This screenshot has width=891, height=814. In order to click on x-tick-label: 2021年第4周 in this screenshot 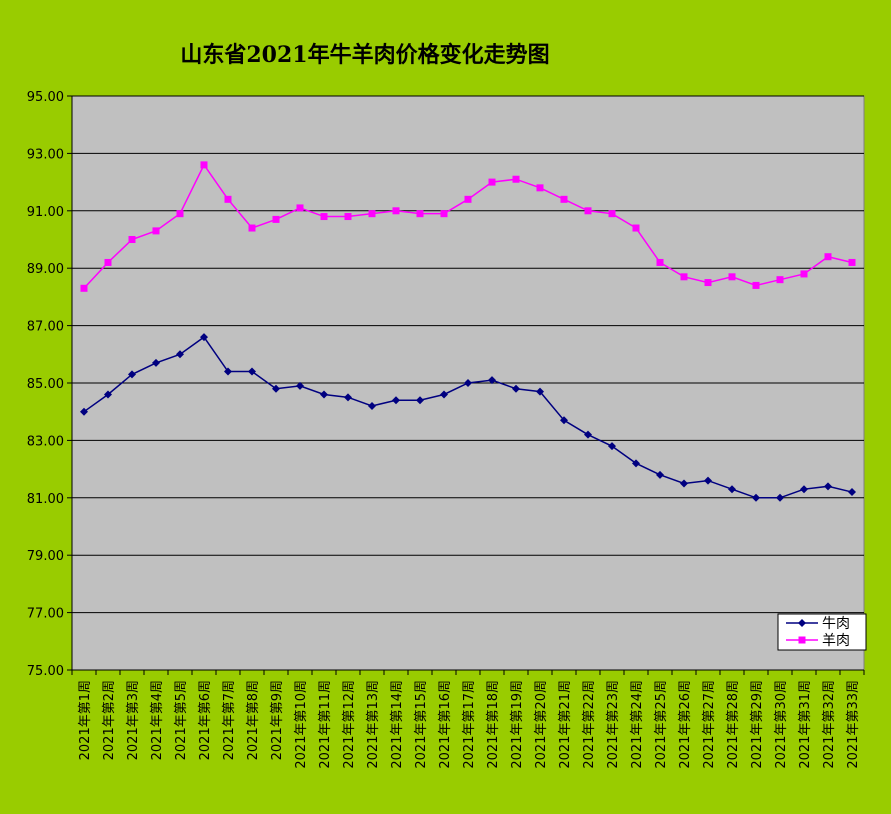, I will do `click(157, 720)`.